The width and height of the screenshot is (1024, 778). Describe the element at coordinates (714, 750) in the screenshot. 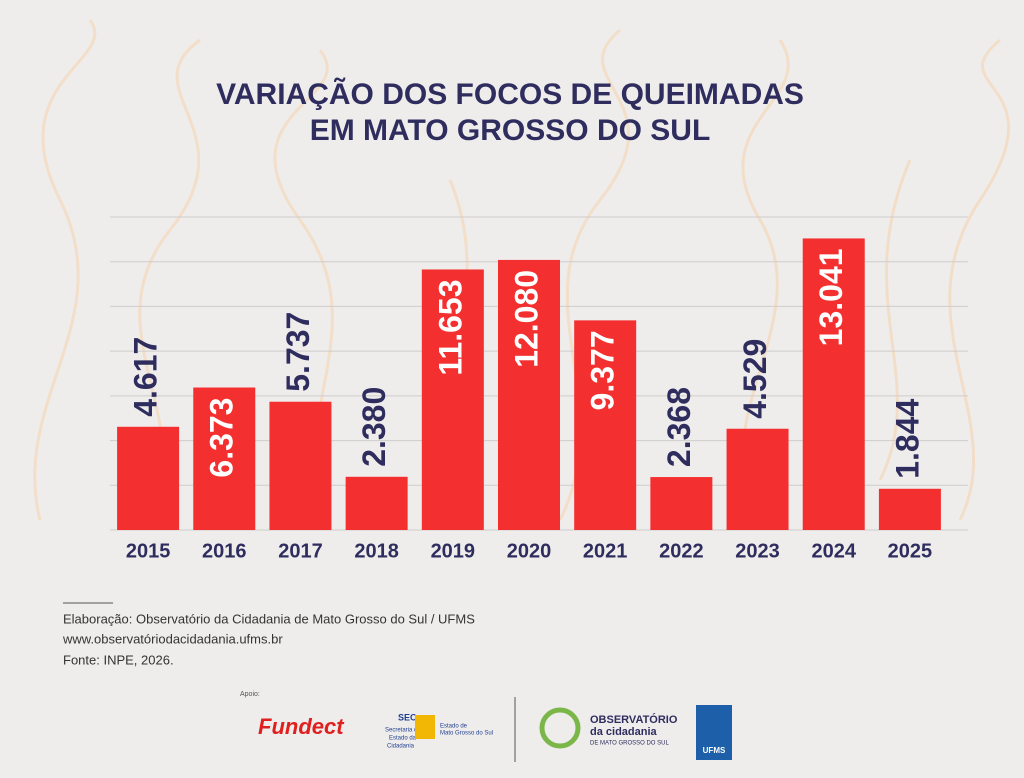

I see `ufms-logo: UFMS` at that location.